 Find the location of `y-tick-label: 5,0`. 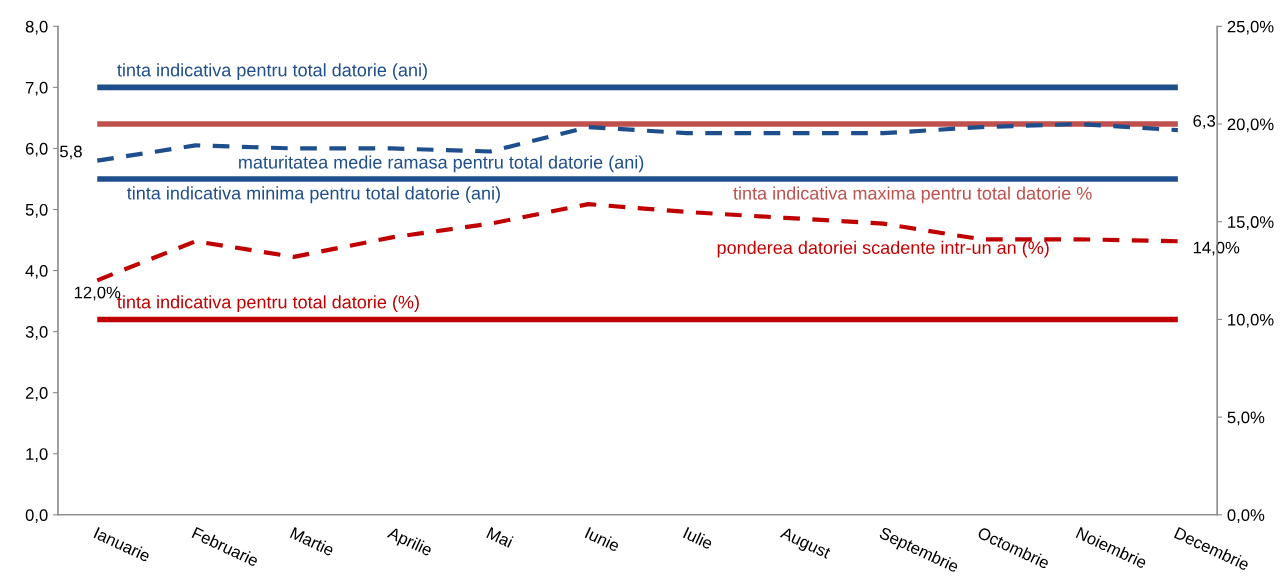

y-tick-label: 5,0 is located at coordinates (36, 210).